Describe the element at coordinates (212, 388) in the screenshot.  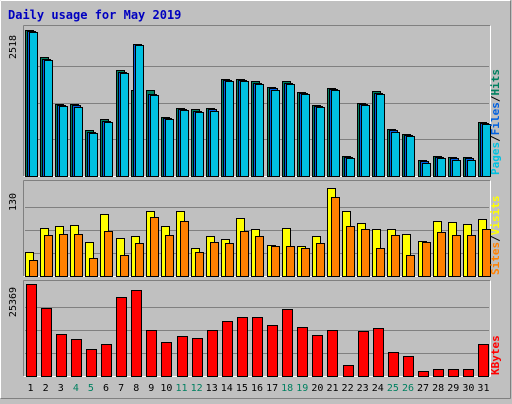
I see `x-tick-label-day-13: 13` at that location.